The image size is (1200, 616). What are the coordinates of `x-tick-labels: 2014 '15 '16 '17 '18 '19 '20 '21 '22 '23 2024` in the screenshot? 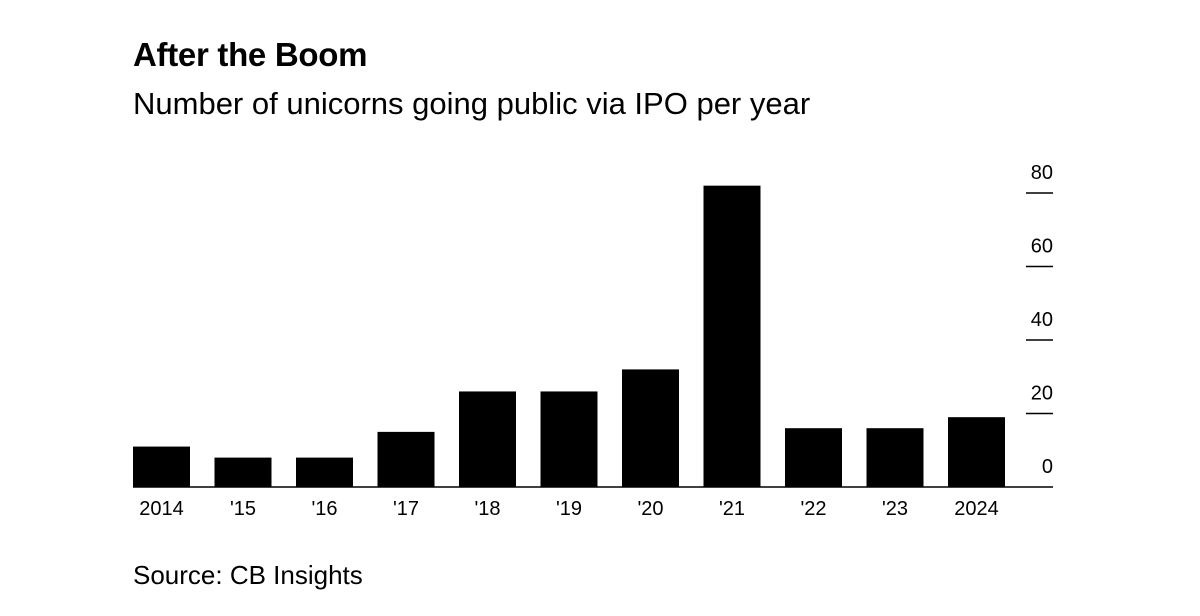 It's located at (569, 509).